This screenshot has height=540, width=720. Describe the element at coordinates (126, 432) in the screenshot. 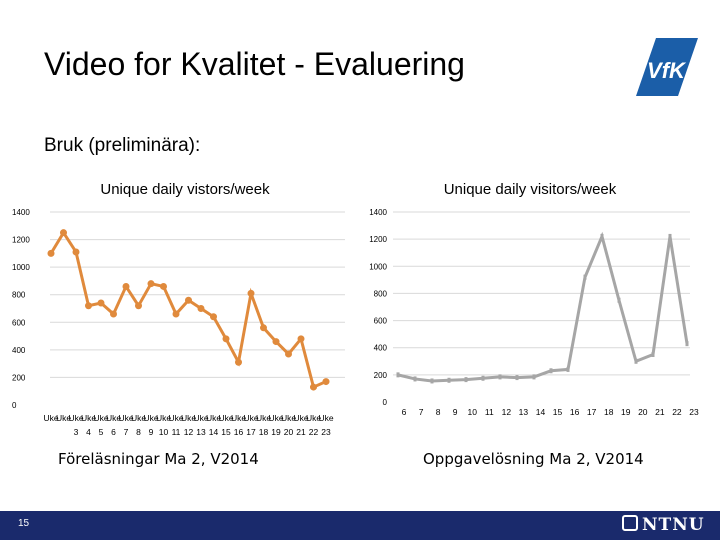

I see `chart-left-xtick-label: 7` at that location.